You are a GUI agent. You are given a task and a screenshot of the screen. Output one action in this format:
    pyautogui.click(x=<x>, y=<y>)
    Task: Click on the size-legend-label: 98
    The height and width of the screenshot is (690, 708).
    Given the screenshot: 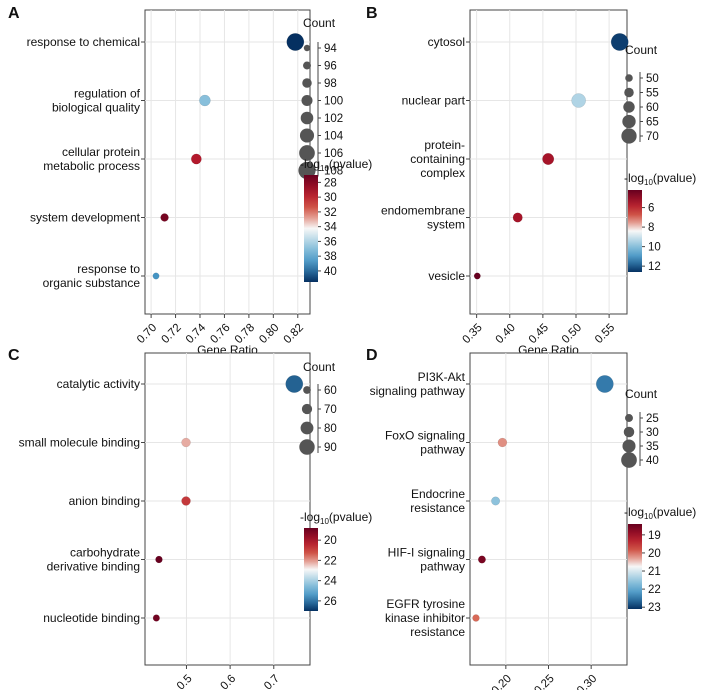 What is the action you would take?
    pyautogui.click(x=330, y=84)
    